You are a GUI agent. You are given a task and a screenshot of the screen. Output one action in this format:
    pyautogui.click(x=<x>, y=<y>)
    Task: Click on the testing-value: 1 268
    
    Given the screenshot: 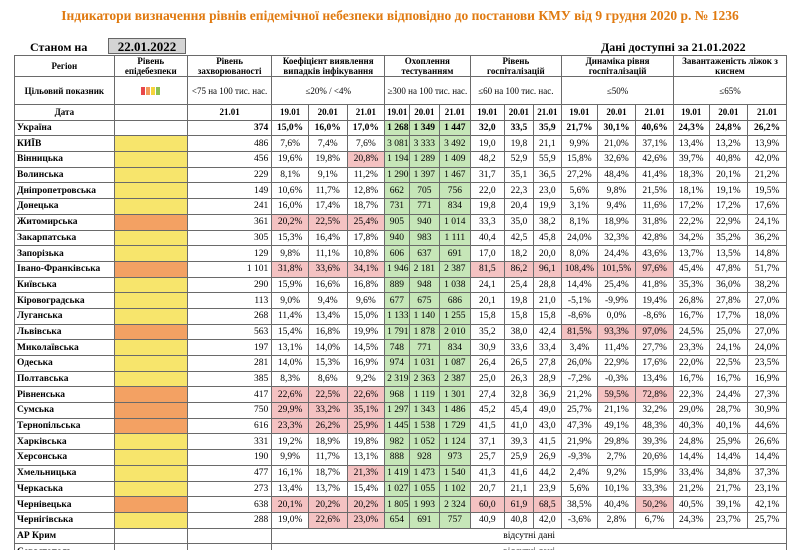 What is the action you would take?
    pyautogui.click(x=397, y=128)
    